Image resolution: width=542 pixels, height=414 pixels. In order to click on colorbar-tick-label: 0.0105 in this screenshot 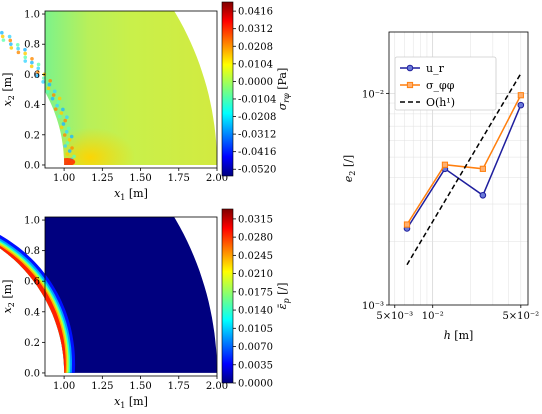, I will do `click(255, 329)`.